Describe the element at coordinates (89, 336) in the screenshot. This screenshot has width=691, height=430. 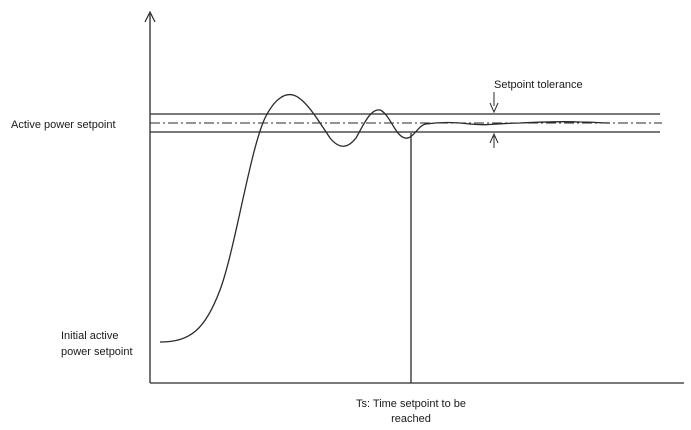
I see `initial-setpoint-label-line1: Initial active` at that location.